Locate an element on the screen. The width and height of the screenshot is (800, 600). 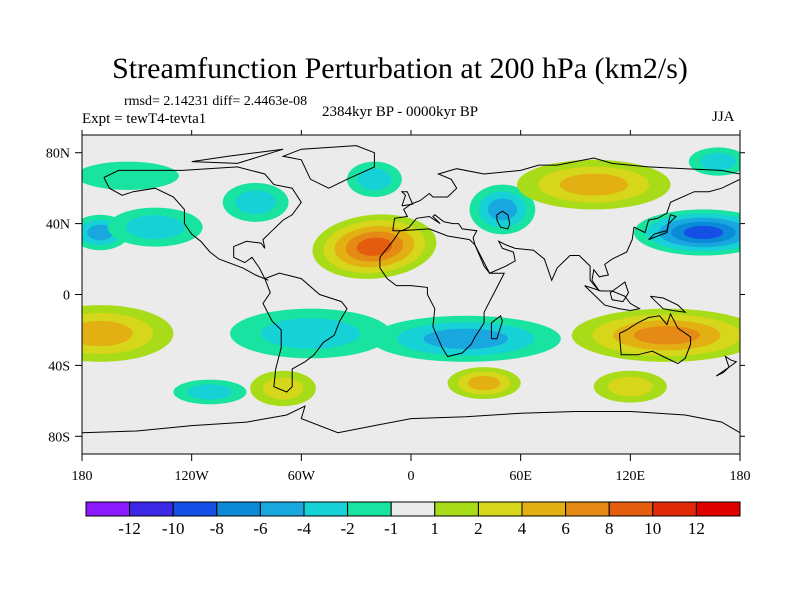
asia-east-coast is located at coordinates (566, 235).